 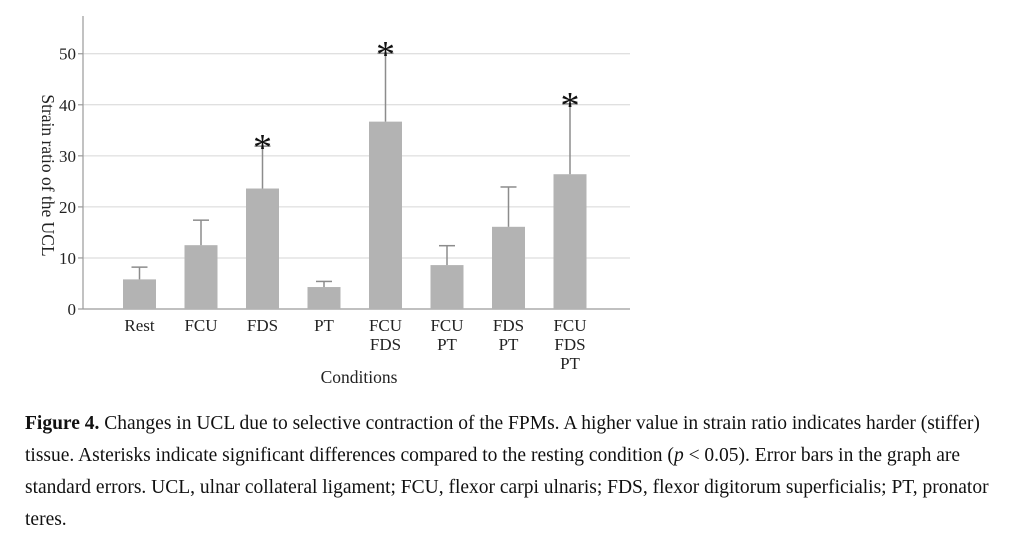 I want to click on x-tick-label-4-1: FDS, so click(x=385, y=344).